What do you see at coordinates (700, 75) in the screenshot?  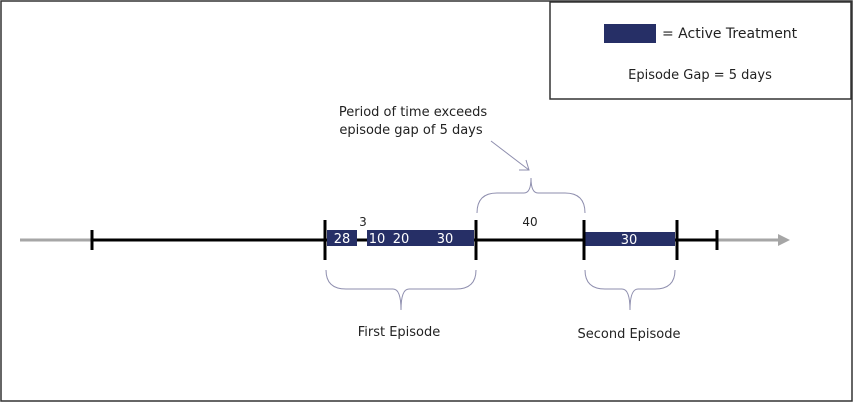 I see `legend-gap-label: Episode Gap = 5 days` at bounding box center [700, 75].